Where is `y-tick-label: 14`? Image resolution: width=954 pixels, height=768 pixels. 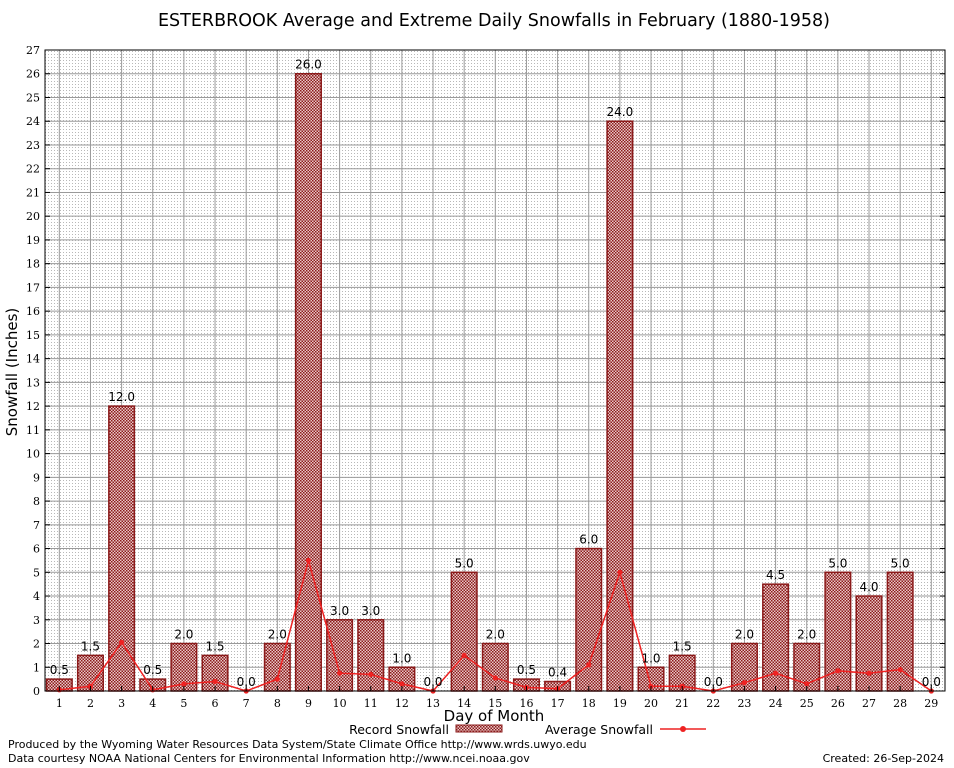 y-tick-label: 14 is located at coordinates (33, 359).